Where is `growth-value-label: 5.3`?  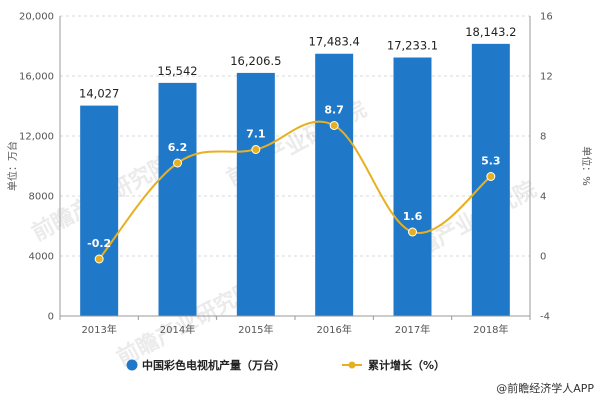
growth-value-label: 5.3 is located at coordinates (491, 161).